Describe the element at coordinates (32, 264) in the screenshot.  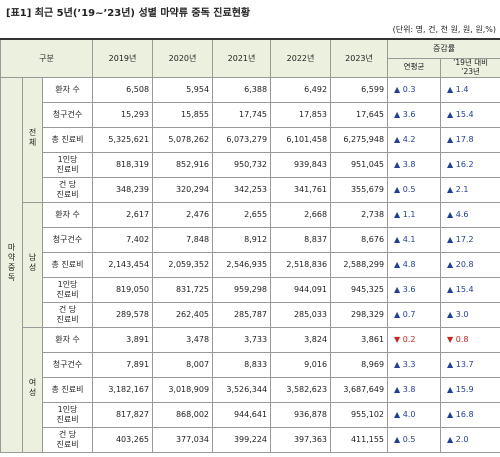
I see `section-cell: 남성` at that location.